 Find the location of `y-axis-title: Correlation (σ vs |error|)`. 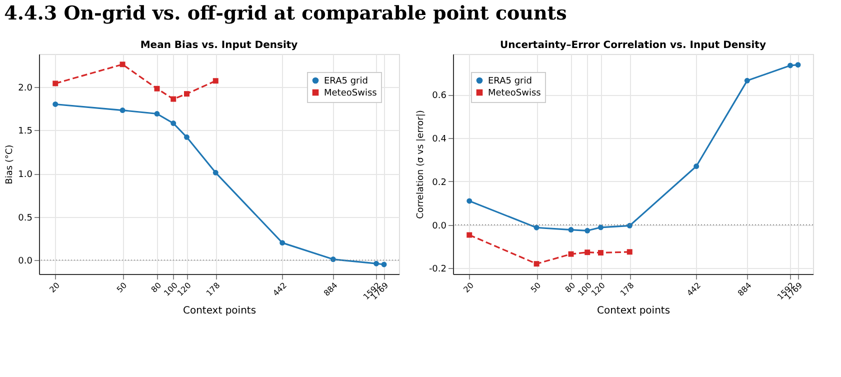

y-axis-title: Correlation (σ vs |error|) is located at coordinates (421, 164).